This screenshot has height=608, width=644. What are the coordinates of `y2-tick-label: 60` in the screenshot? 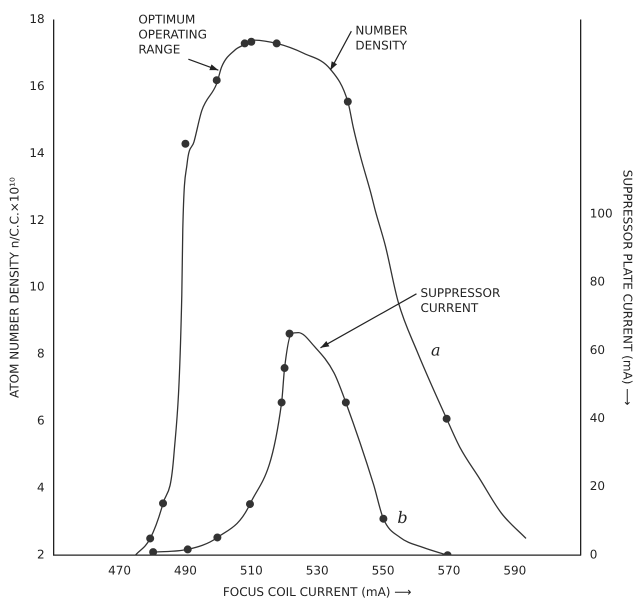 It's located at (597, 349).